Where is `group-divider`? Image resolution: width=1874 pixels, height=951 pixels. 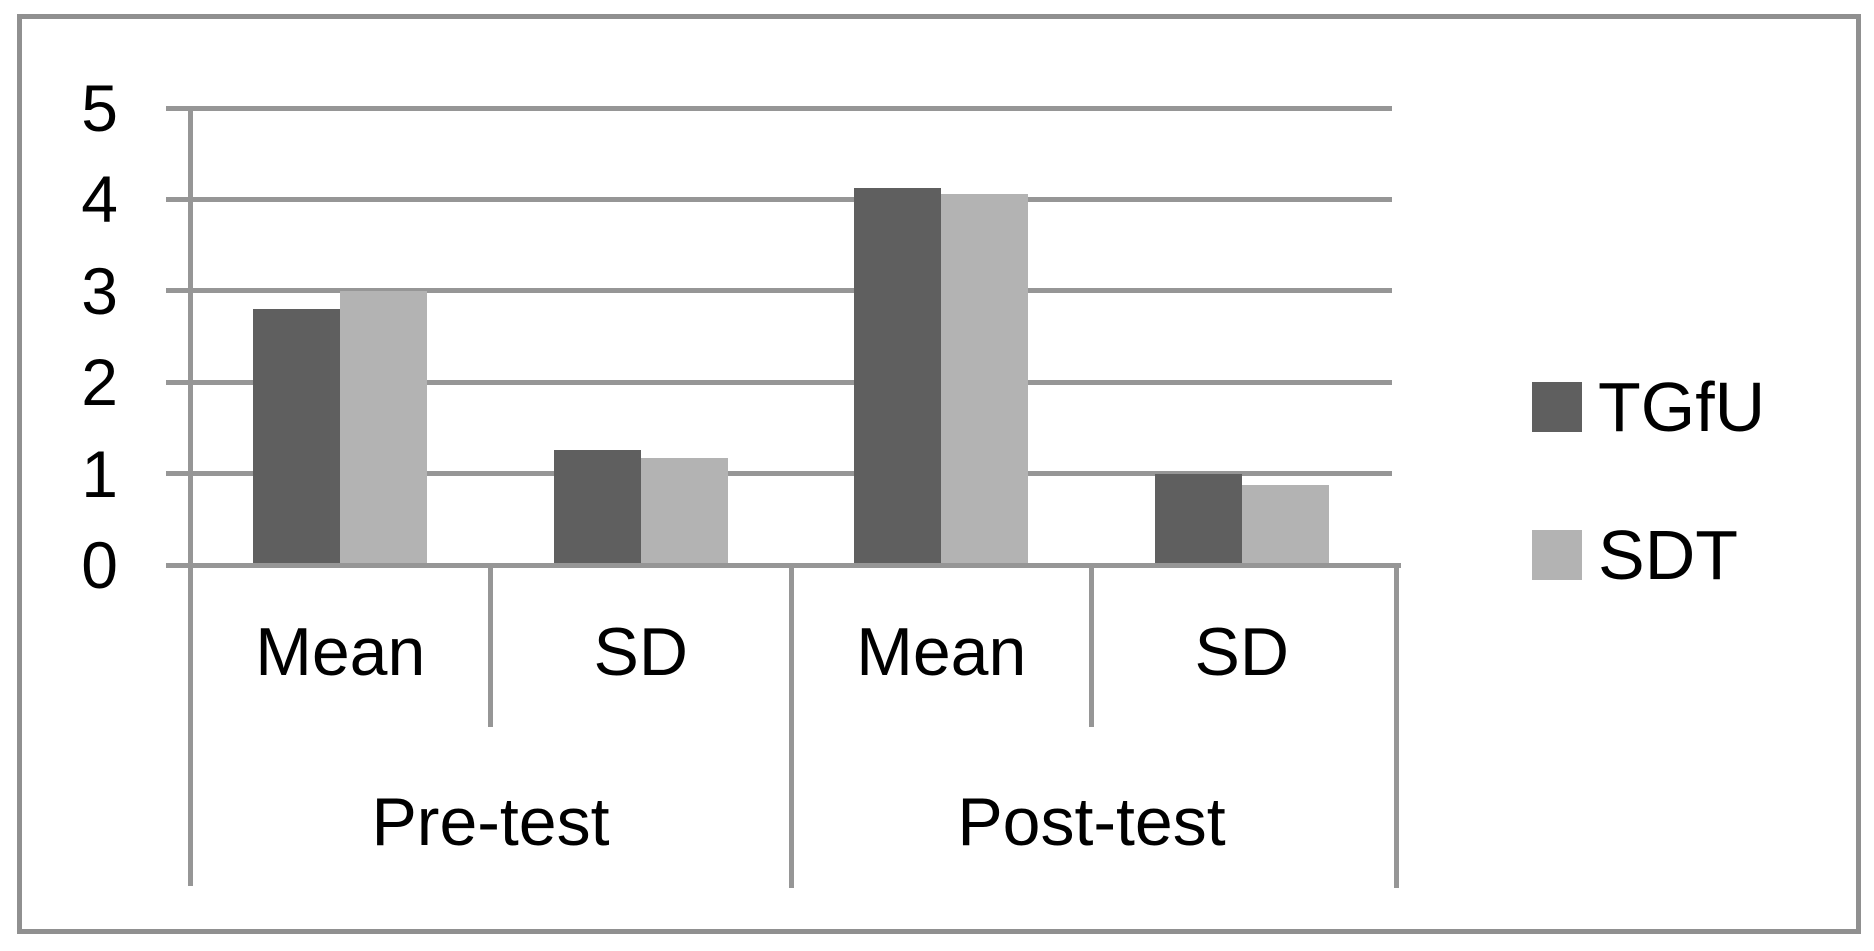
group-divider is located at coordinates (791, 726).